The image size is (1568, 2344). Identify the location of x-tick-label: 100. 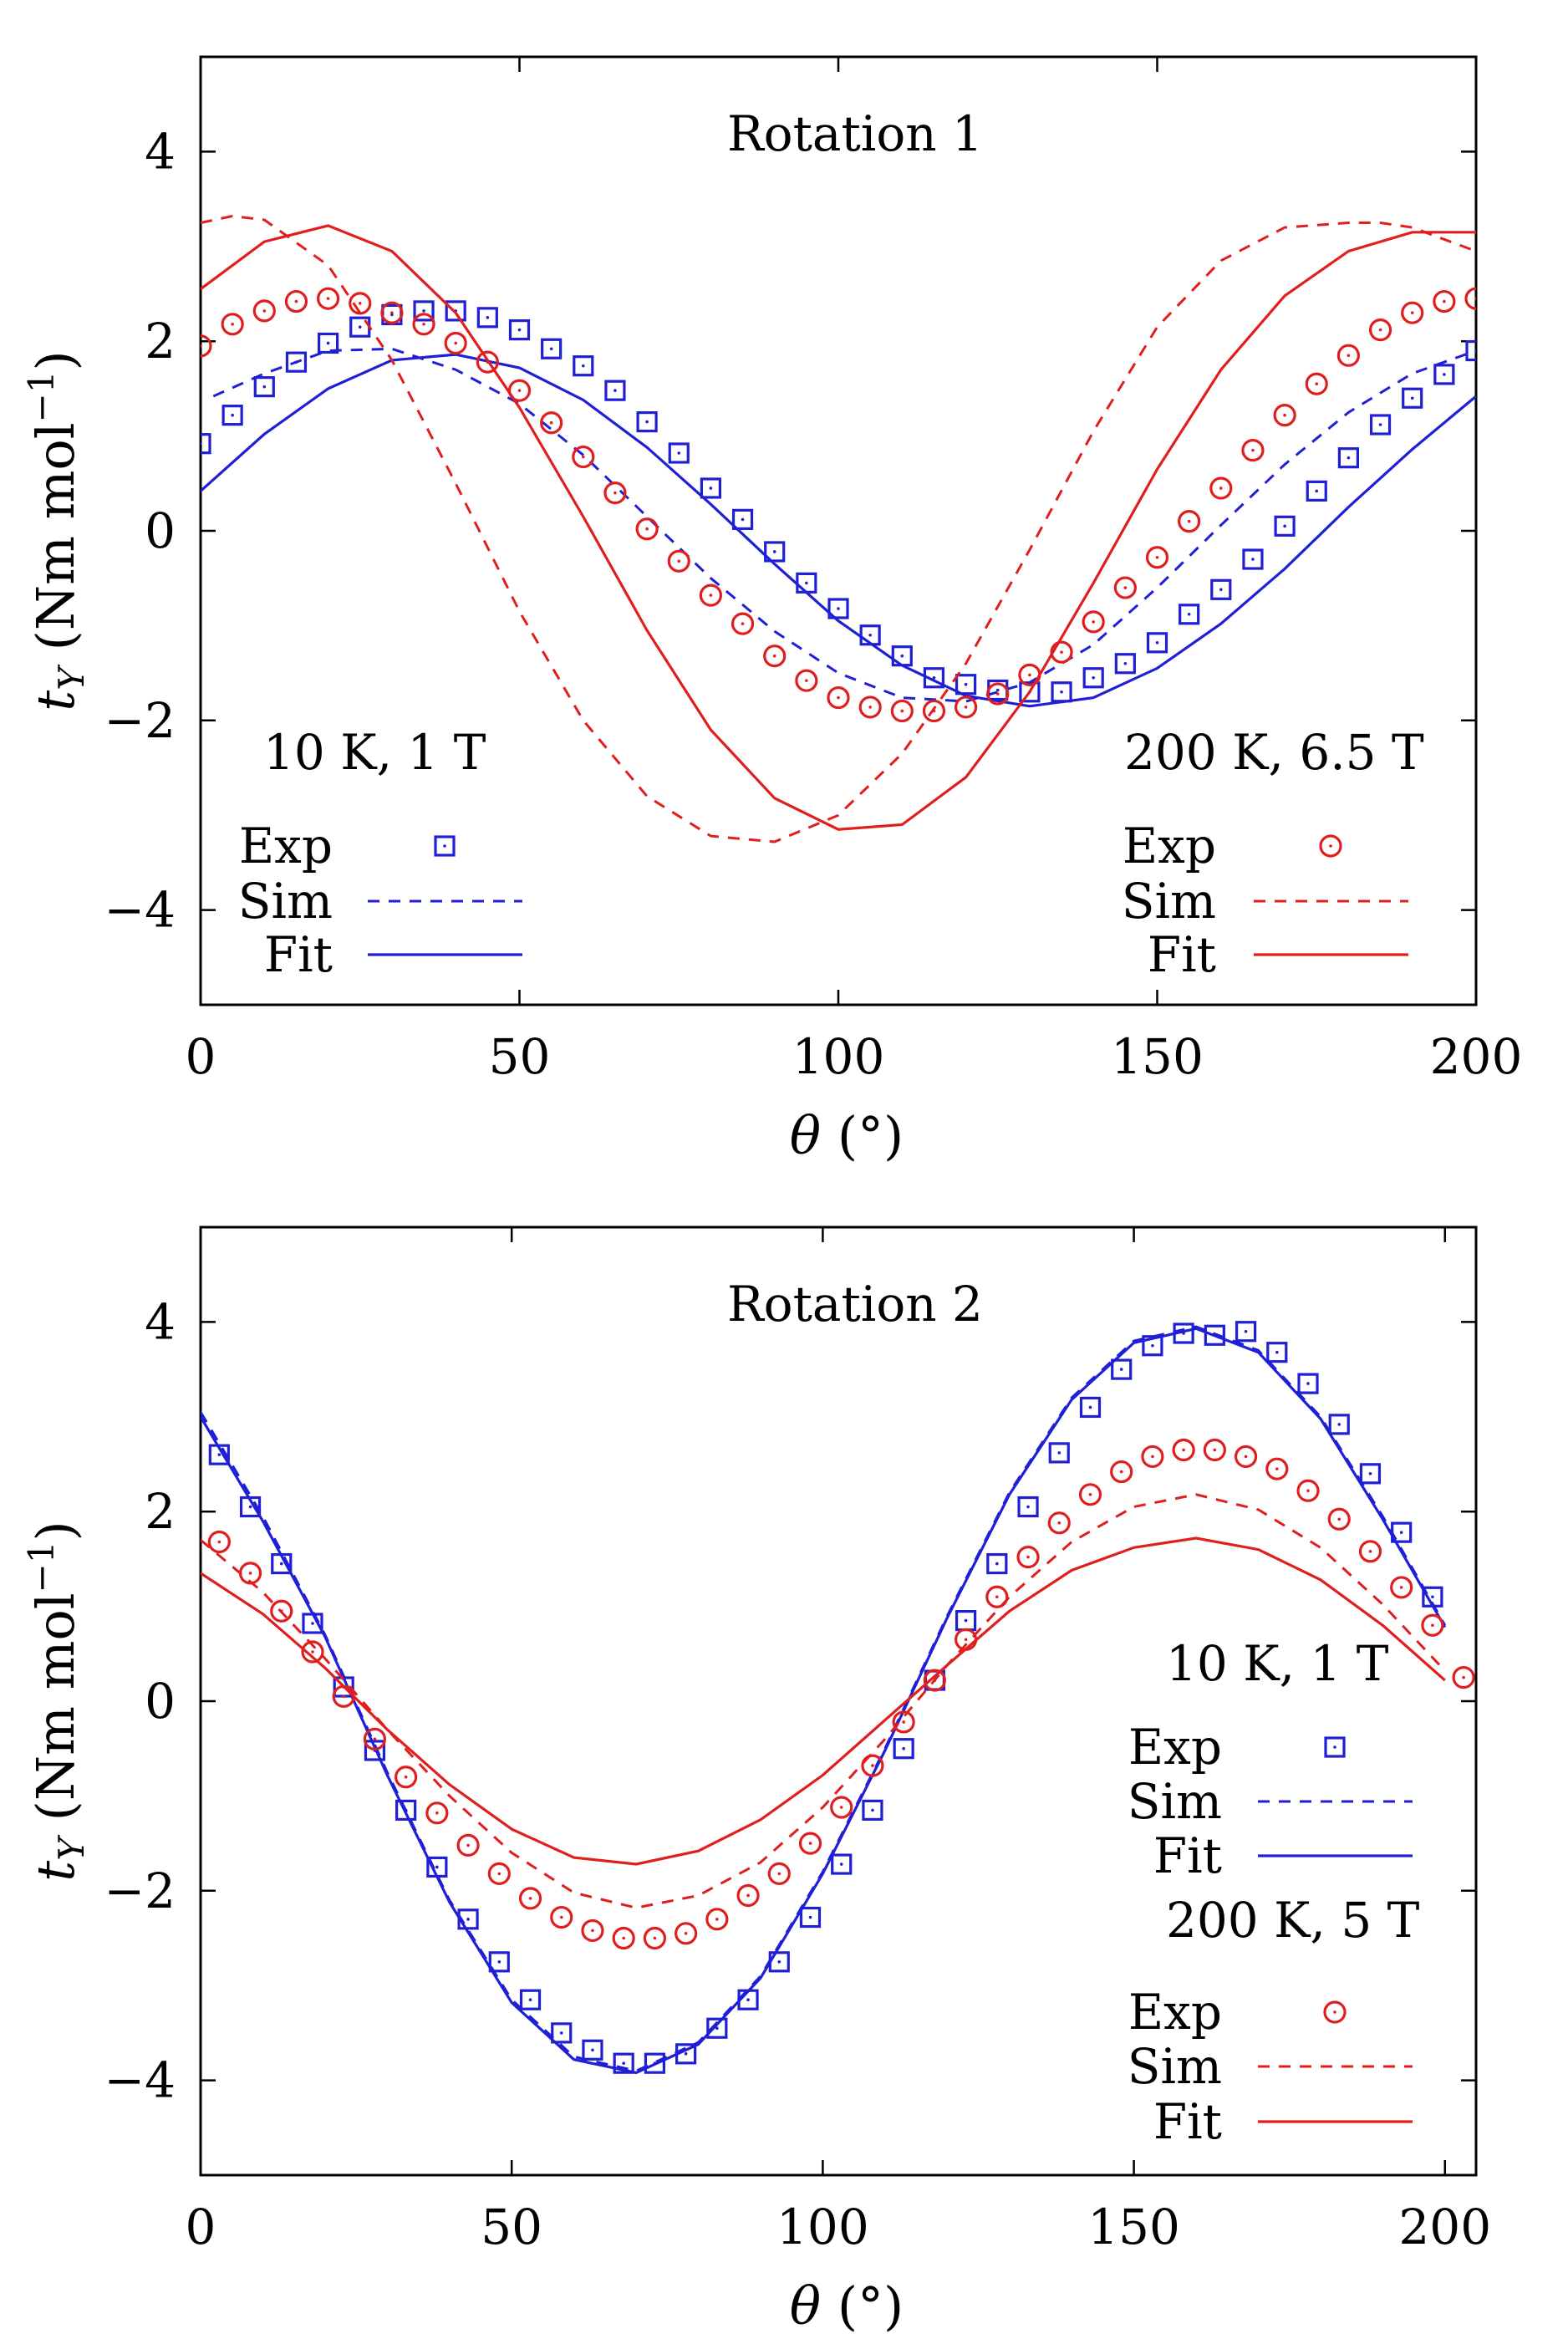
(838, 1056).